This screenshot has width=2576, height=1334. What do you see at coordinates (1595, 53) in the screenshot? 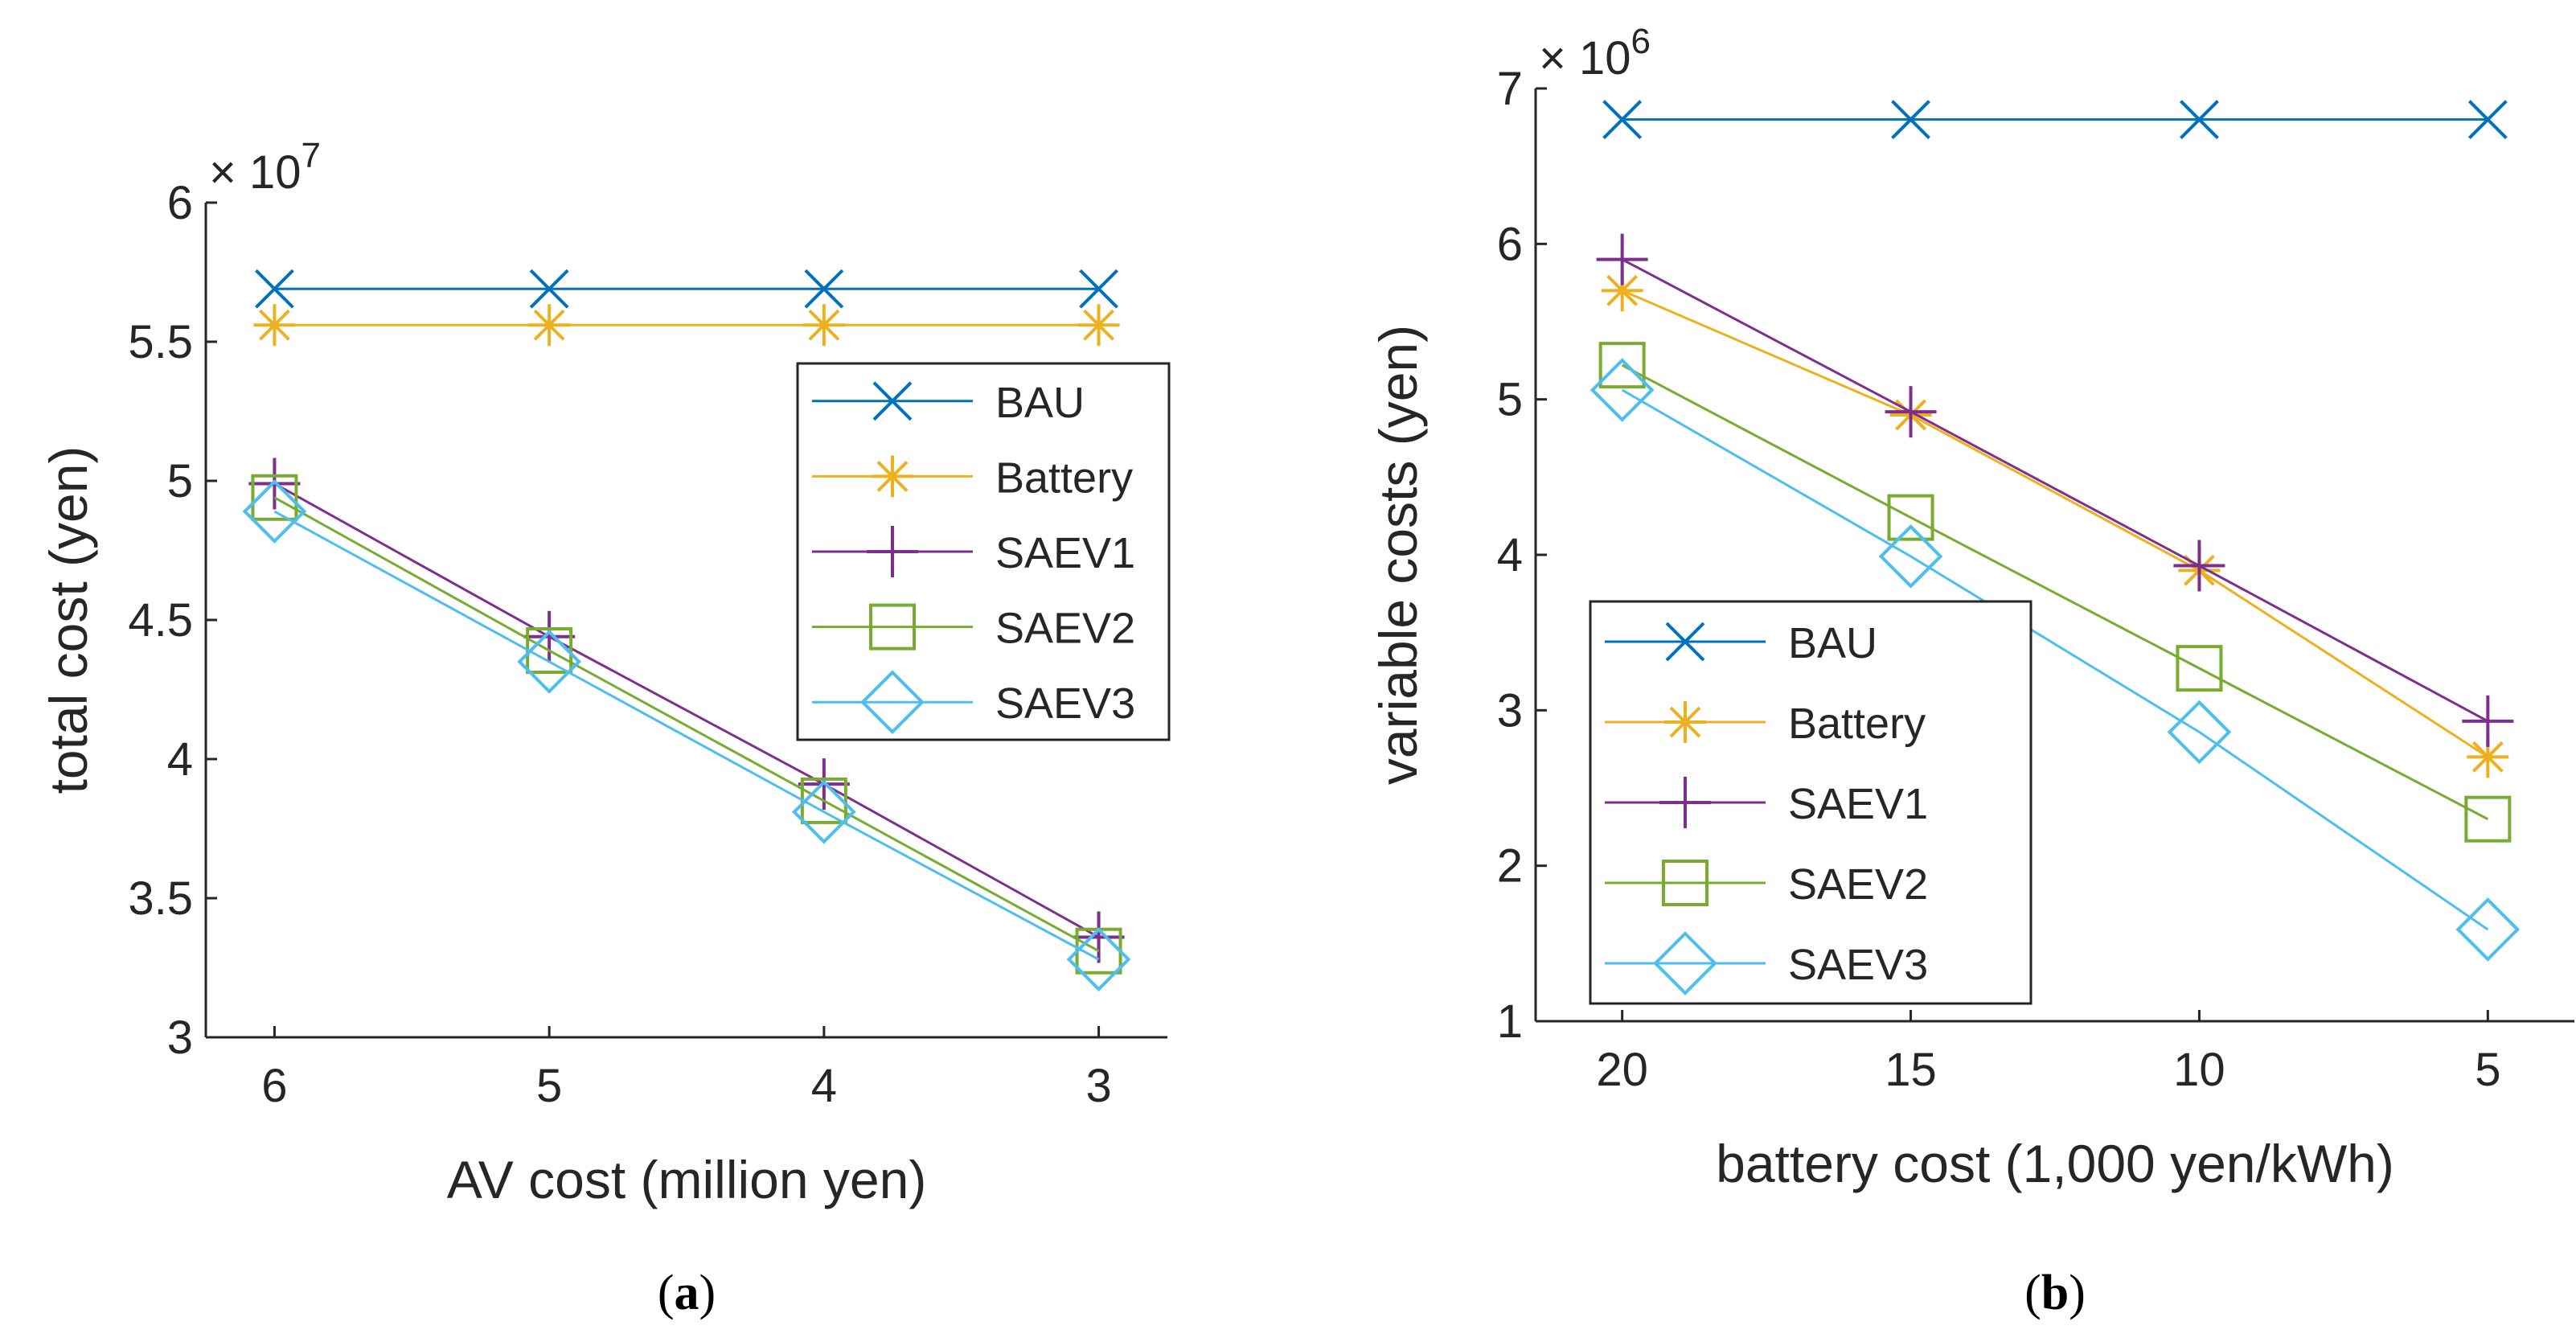
I see `exponent-label: × 10⁶` at bounding box center [1595, 53].